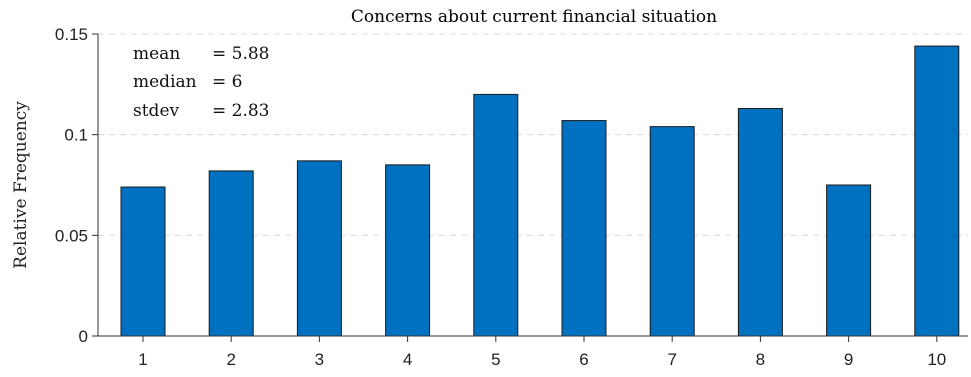  I want to click on y-tick-label-1: 0.05, so click(71, 235).